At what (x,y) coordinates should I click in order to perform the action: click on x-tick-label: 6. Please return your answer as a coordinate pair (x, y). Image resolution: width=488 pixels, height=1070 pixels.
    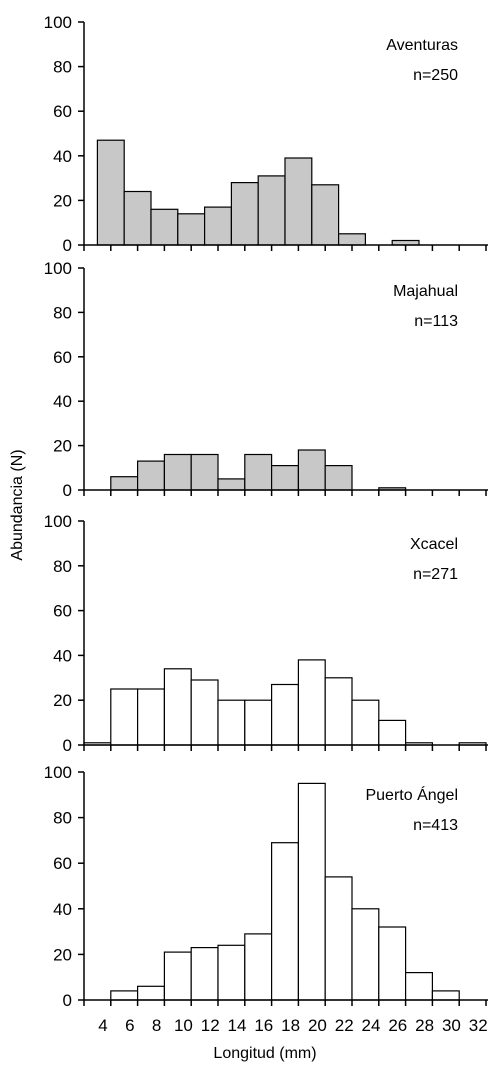
    Looking at the image, I should click on (129, 1025).